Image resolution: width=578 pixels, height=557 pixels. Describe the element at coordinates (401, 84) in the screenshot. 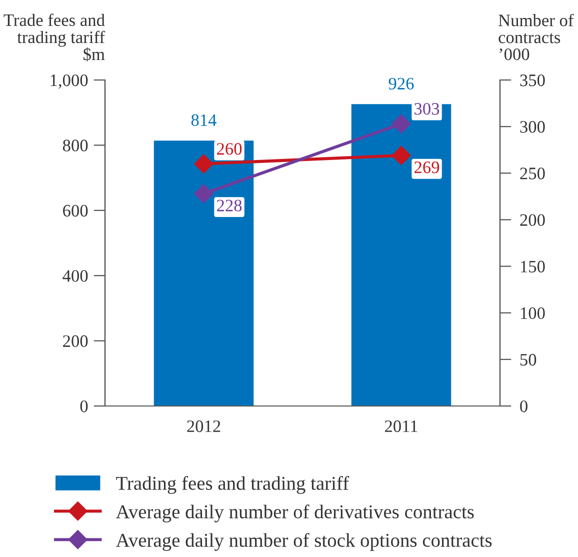

I see `data-label: 926` at that location.